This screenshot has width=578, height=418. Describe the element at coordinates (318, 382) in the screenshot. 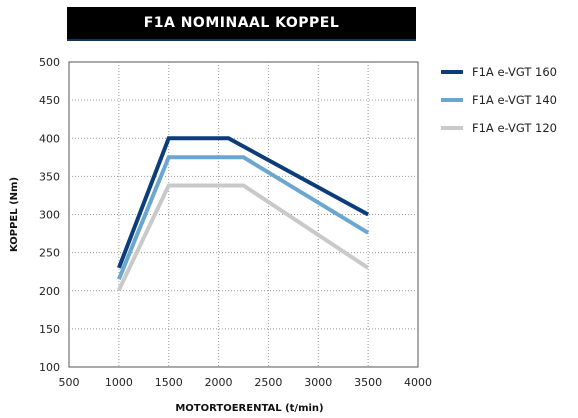

I see `x-tick-label: 3000` at that location.